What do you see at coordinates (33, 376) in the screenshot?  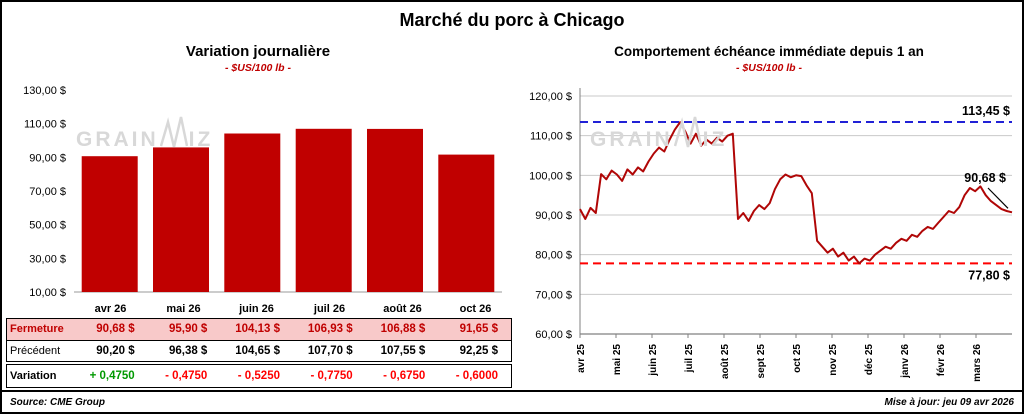 I see `row-label-variation: Variation` at bounding box center [33, 376].